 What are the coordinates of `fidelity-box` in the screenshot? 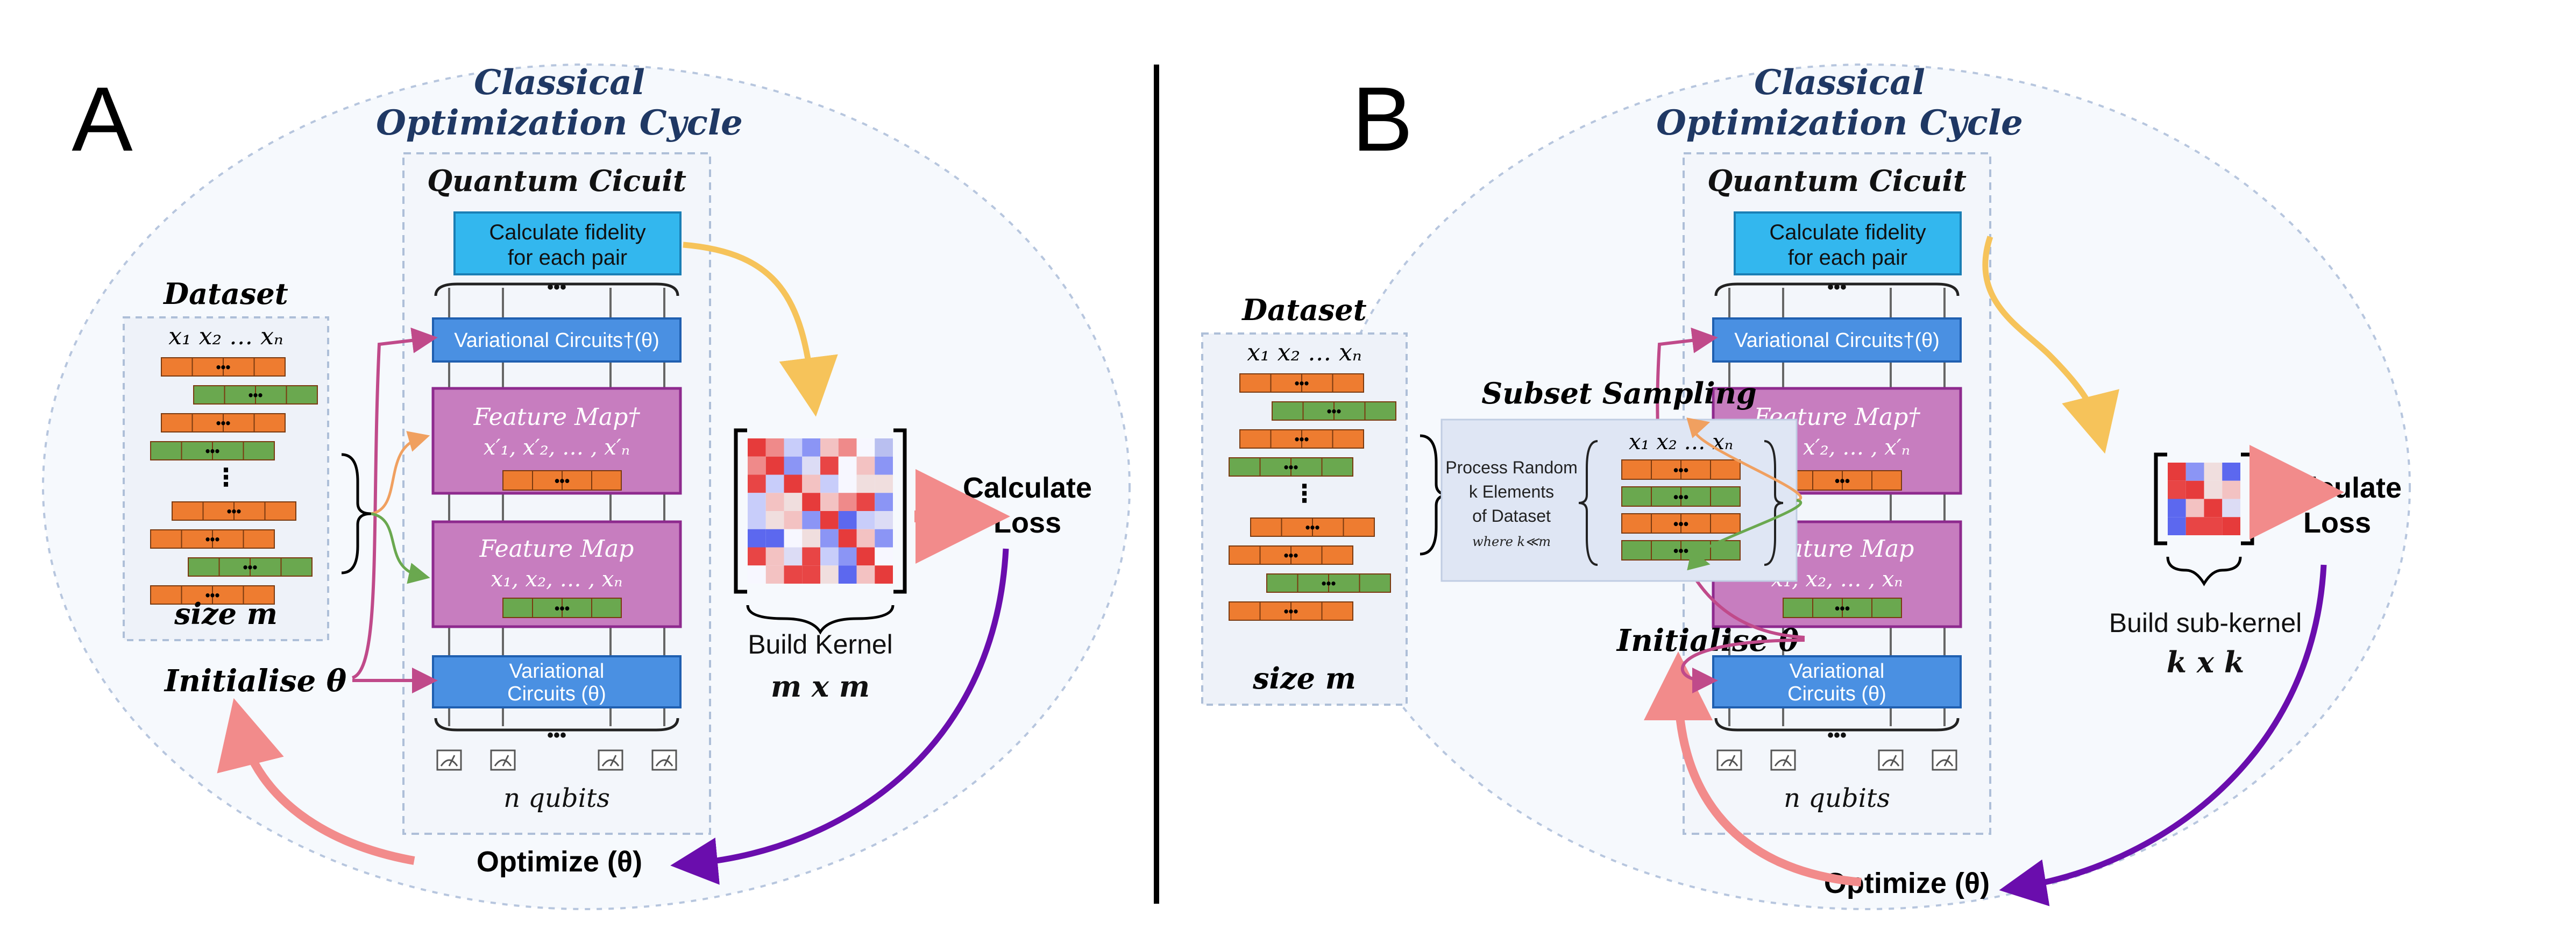 It's located at (1848, 243).